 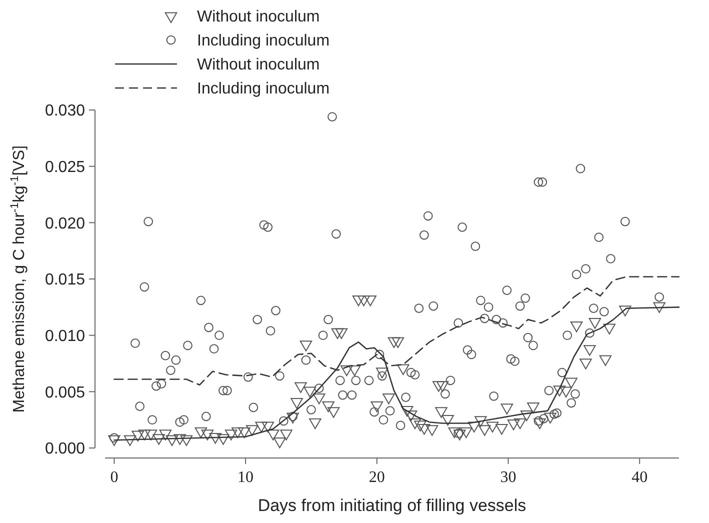 I want to click on x-tick-label: 40, so click(x=640, y=477).